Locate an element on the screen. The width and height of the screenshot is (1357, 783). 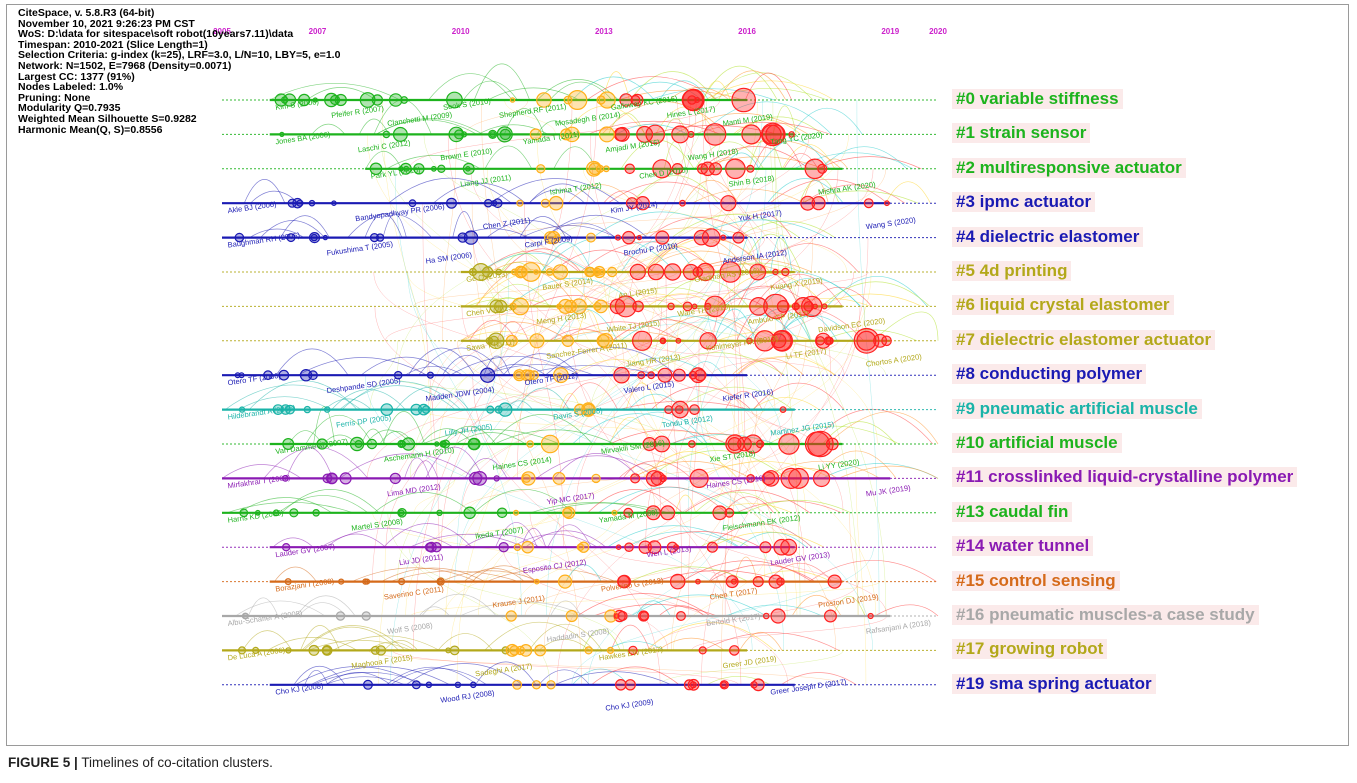
cluster-label: #15 control sensing is located at coordinates (1036, 580).